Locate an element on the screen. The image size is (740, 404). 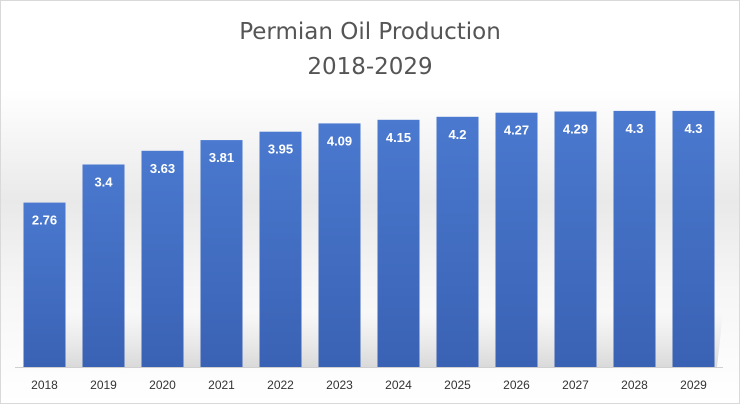
data-label-2029: 4.3 is located at coordinates (693, 128).